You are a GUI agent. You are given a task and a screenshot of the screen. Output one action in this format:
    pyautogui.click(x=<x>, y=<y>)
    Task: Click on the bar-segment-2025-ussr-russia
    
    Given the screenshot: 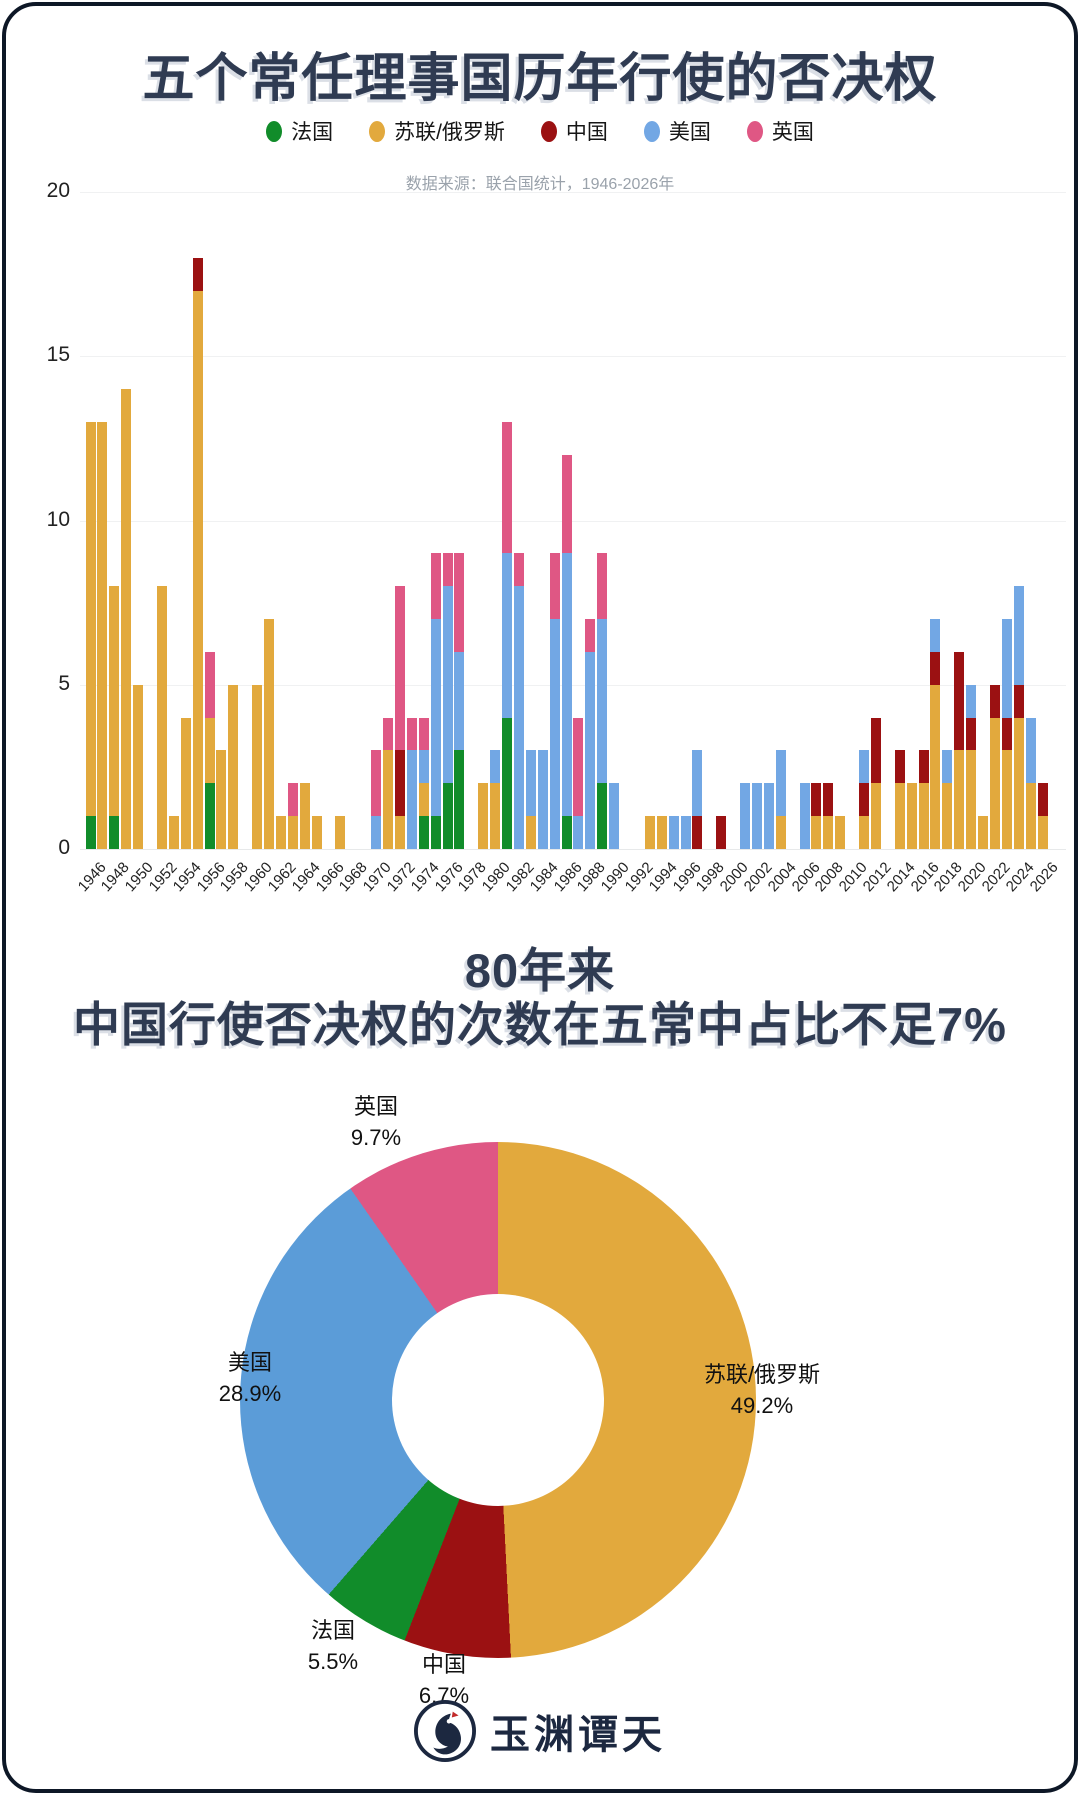 What is the action you would take?
    pyautogui.click(x=1030, y=816)
    